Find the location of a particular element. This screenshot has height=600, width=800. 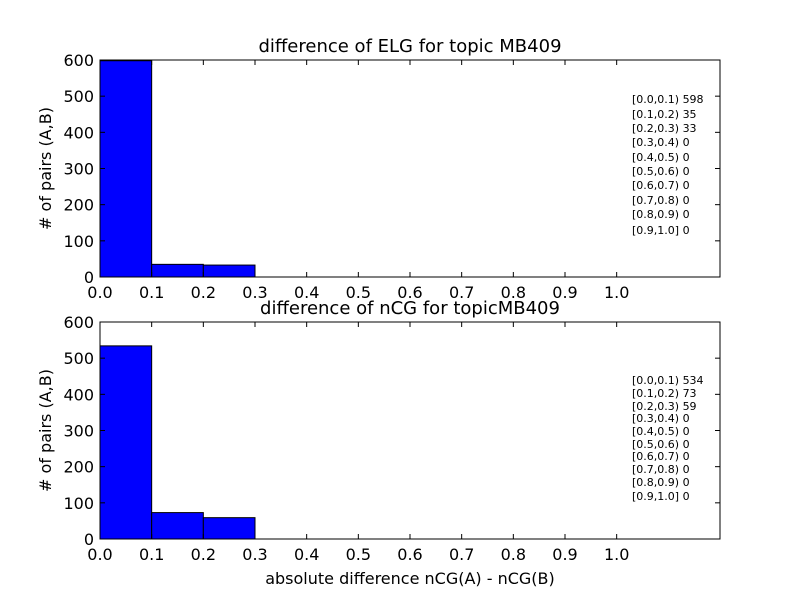

bin-count-annotation: [0.0,0.1) 598 is located at coordinates (668, 99).